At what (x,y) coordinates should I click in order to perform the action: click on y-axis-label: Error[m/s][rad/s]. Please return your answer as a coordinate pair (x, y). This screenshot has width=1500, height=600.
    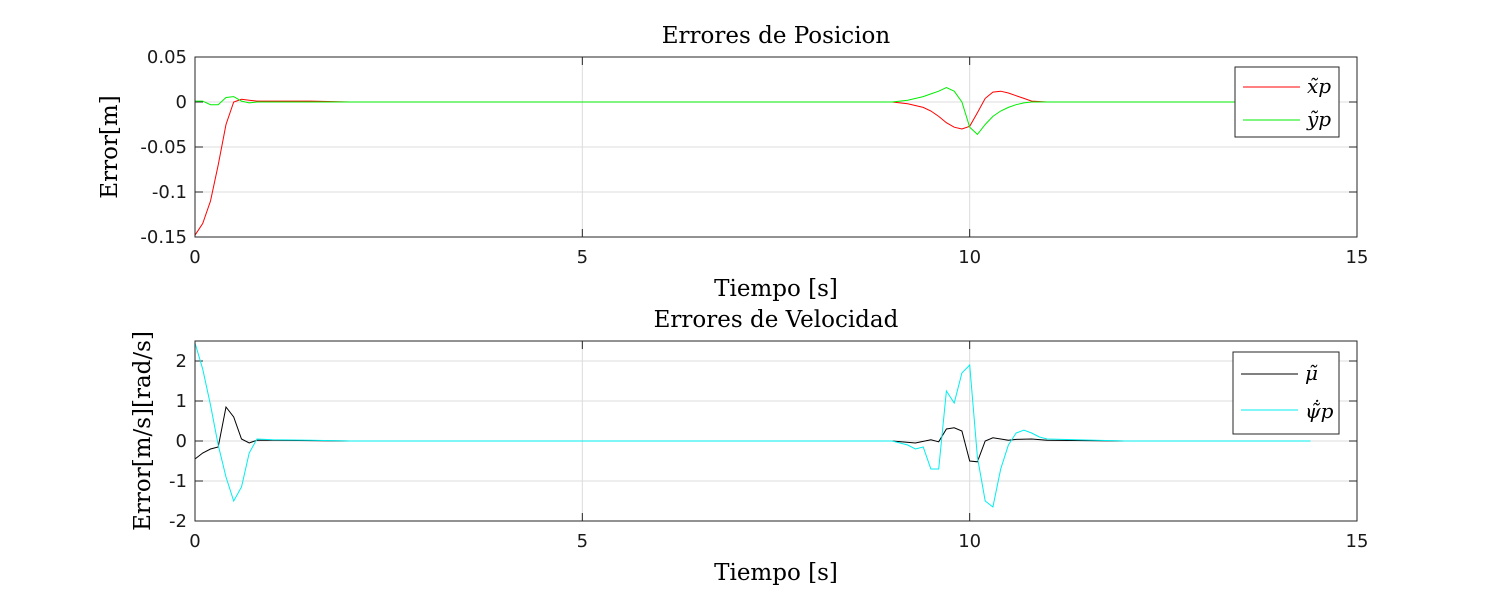
    Looking at the image, I should click on (143, 431).